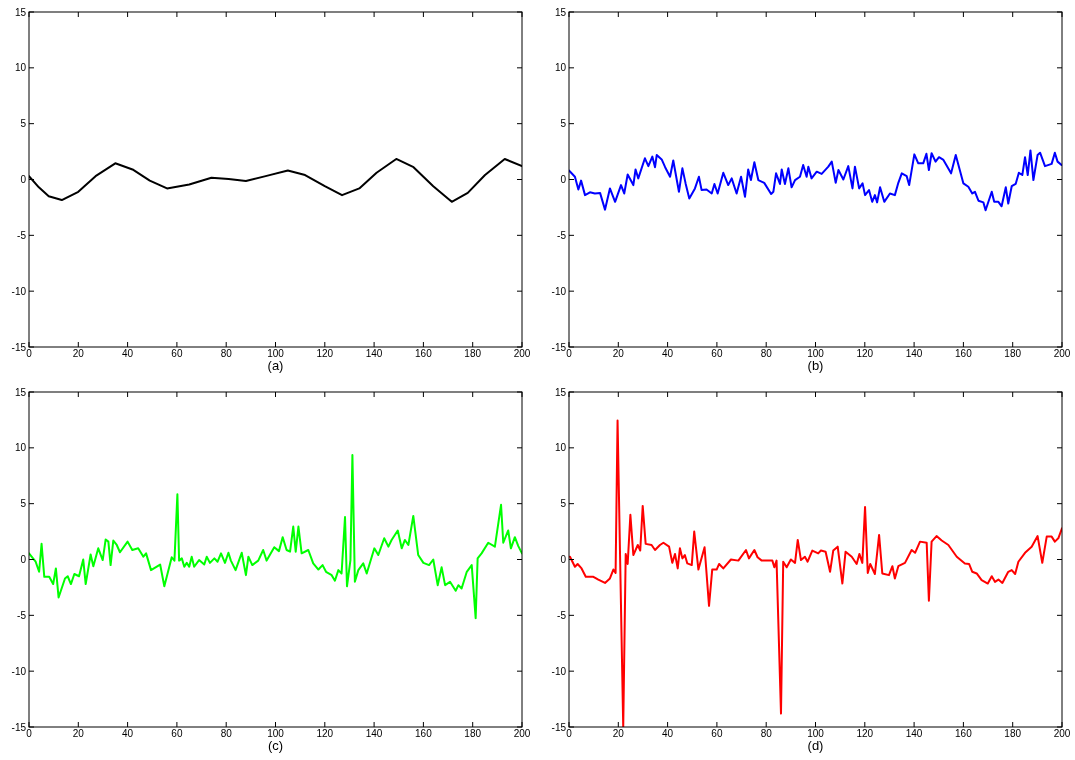 This screenshot has width=1075, height=760. What do you see at coordinates (275, 365) in the screenshot?
I see `x-axis-title: (a)` at bounding box center [275, 365].